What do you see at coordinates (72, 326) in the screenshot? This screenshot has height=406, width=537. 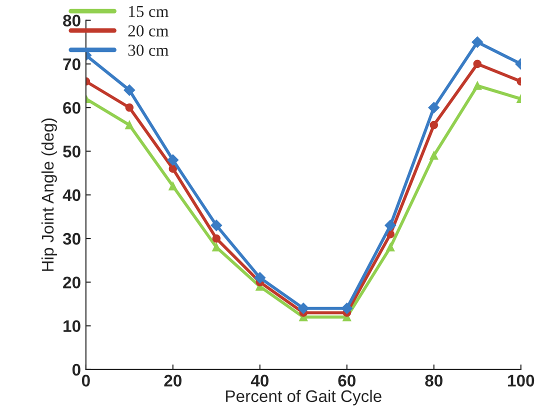 I see `y-tick-label: 10` at bounding box center [72, 326].